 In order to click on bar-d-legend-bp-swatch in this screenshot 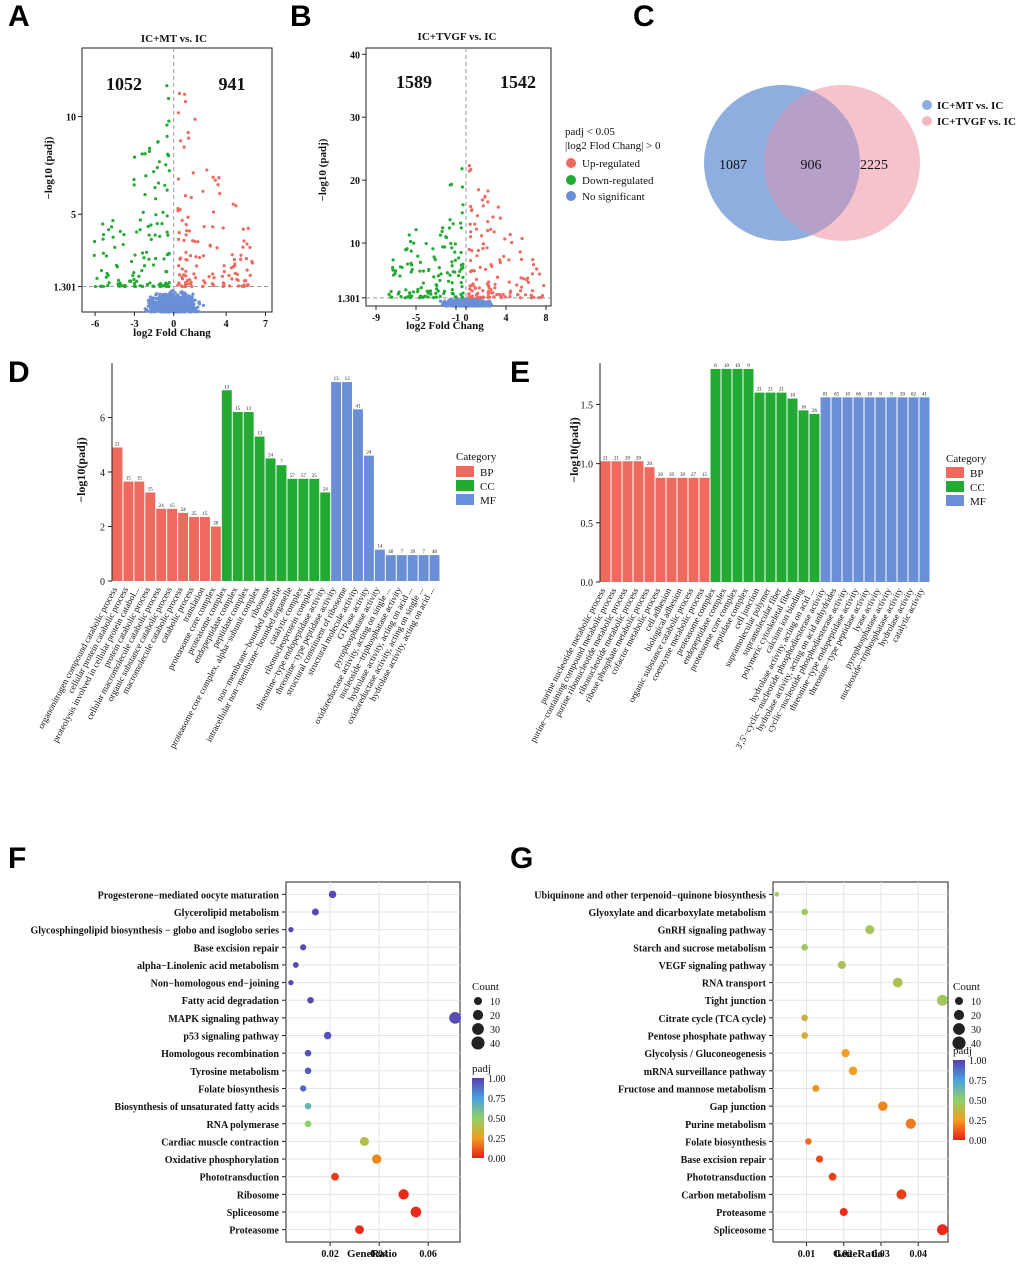, I will do `click(465, 471)`.